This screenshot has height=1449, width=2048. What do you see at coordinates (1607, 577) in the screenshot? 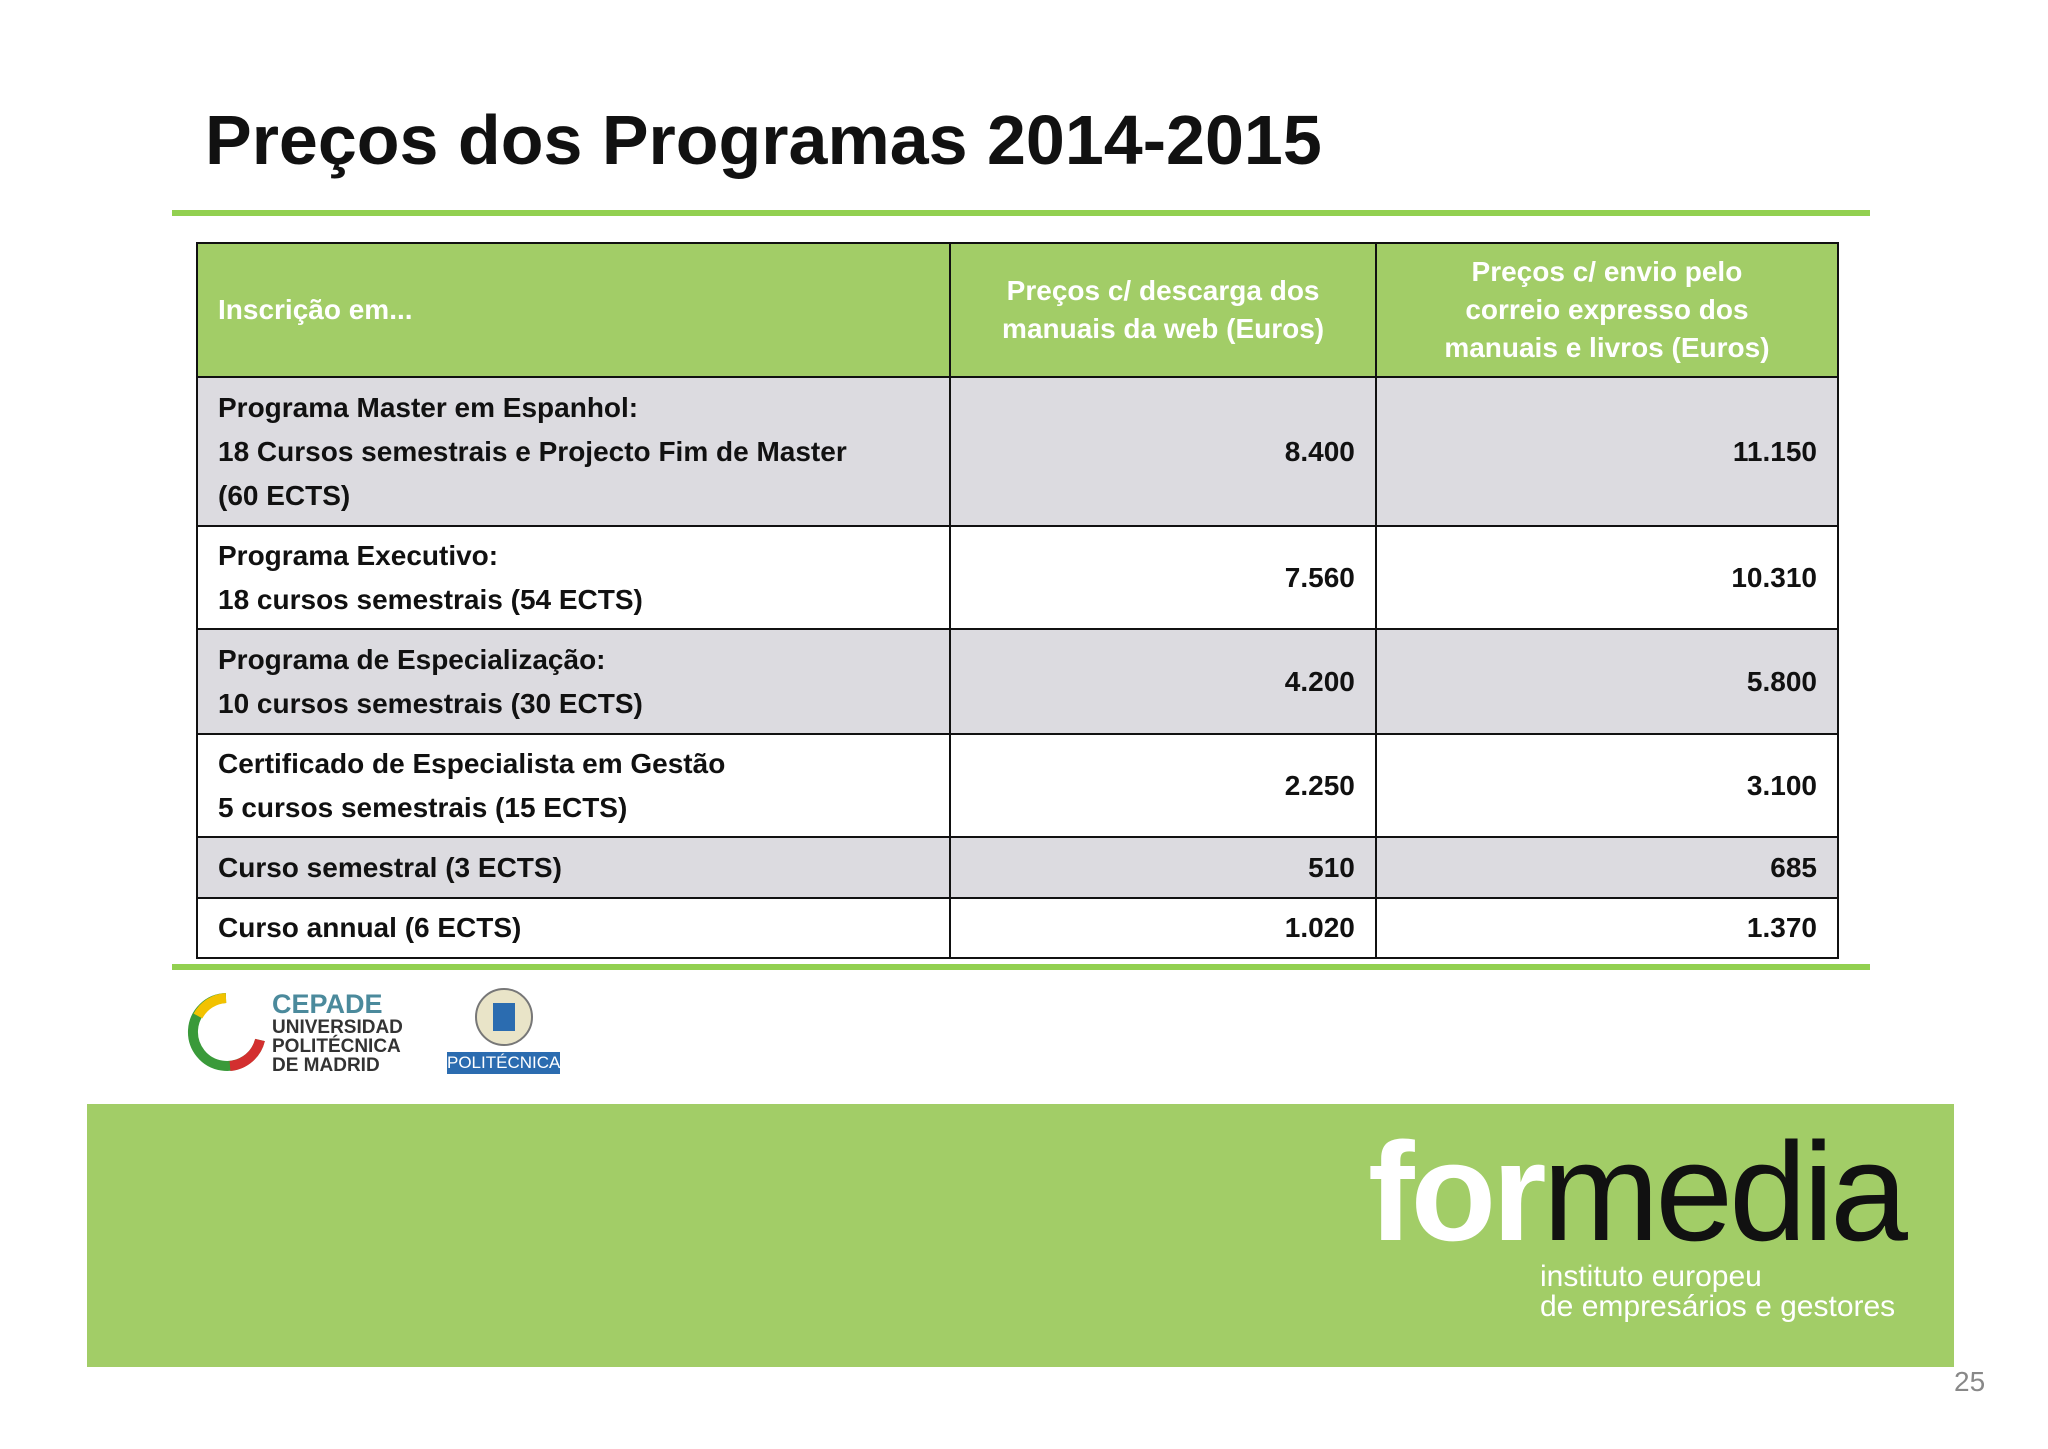
I see `price-cell: 10.310` at bounding box center [1607, 577].